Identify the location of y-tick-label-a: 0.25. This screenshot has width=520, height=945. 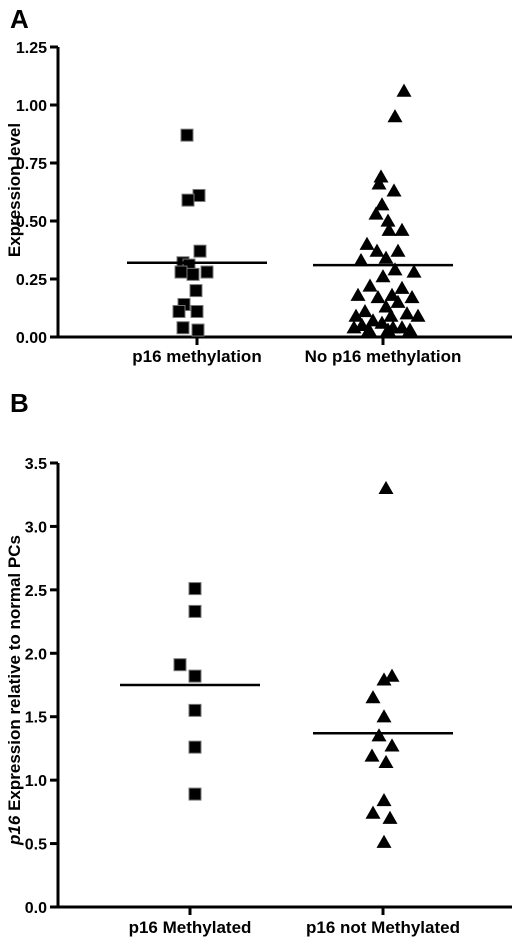
(31, 280).